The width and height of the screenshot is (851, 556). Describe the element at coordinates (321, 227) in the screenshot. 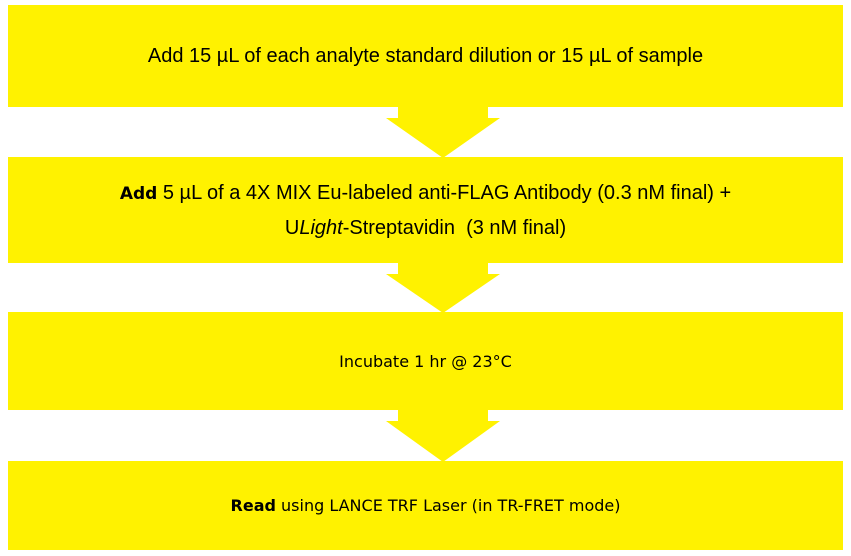

I see `step-text-italic: Light` at that location.